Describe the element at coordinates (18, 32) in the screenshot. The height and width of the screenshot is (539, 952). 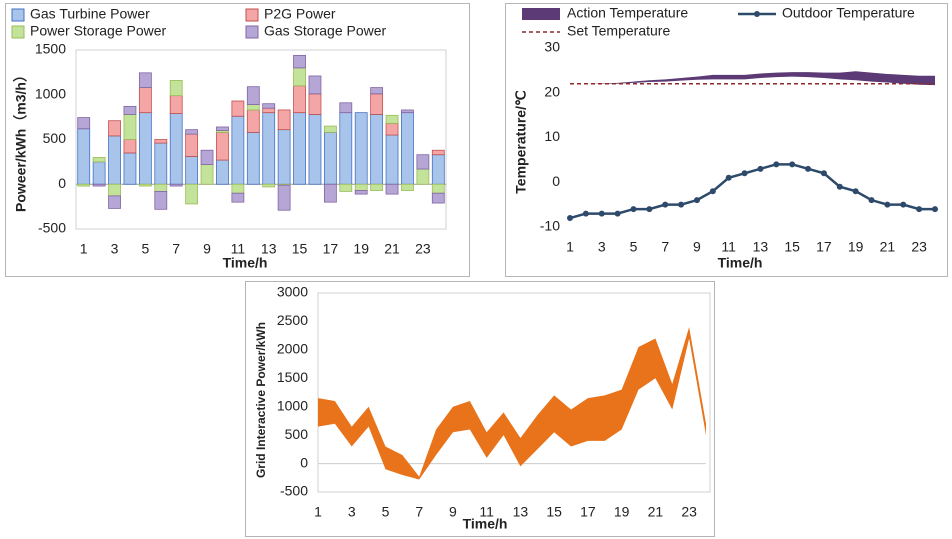
I see `legend-swatch` at that location.